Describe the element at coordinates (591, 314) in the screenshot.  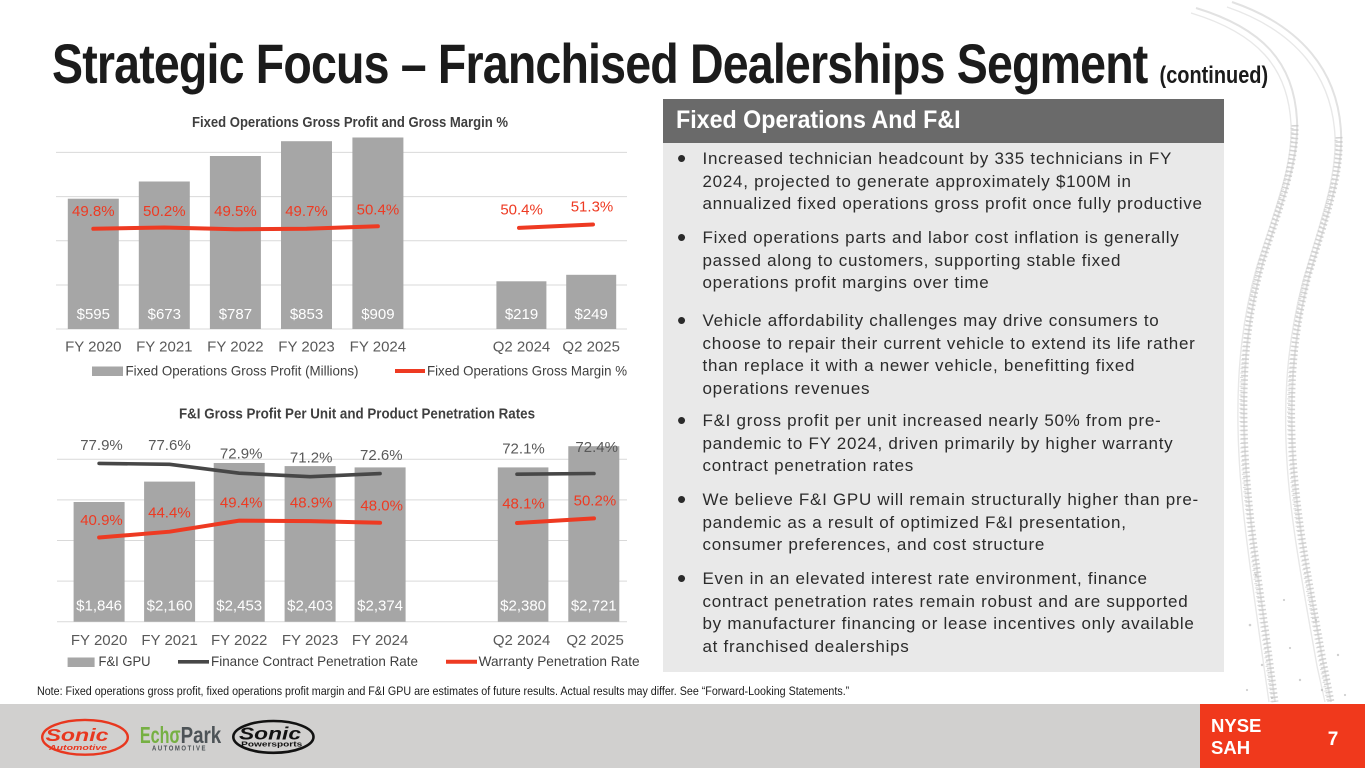
I see `svg-text: $249` at that location.